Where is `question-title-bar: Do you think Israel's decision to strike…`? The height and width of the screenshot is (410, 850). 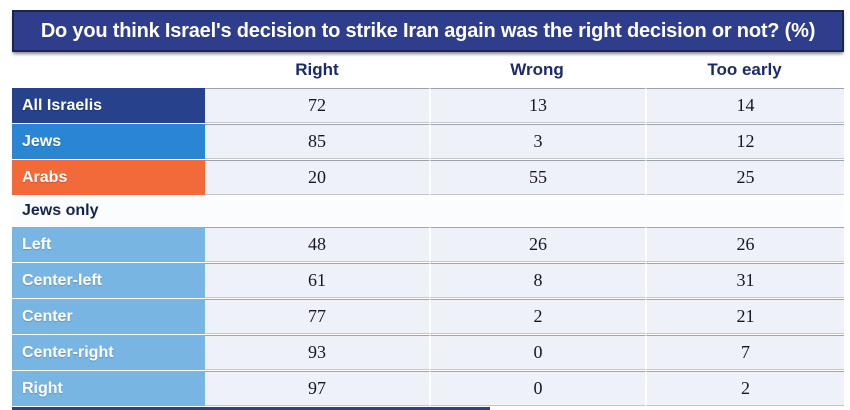 question-title-bar: Do you think Israel's decision to strike… is located at coordinates (428, 31).